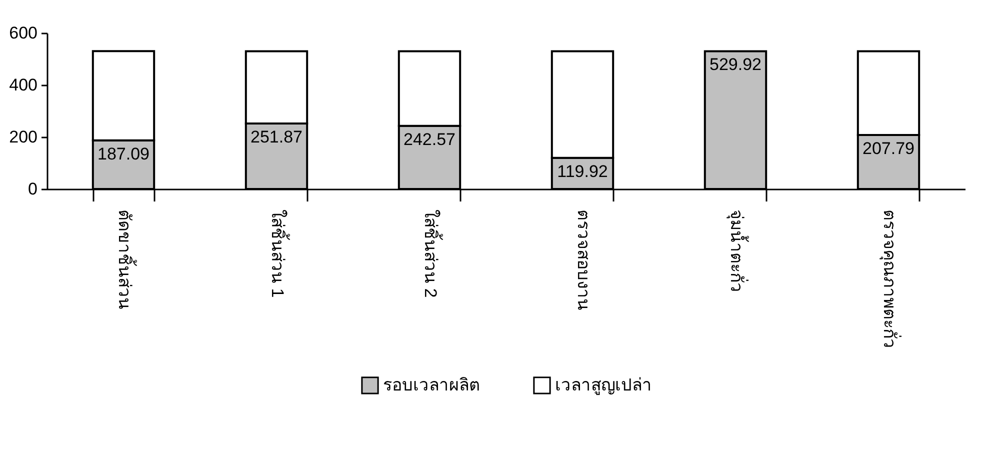 The height and width of the screenshot is (475, 1000). What do you see at coordinates (737, 251) in the screenshot?
I see `x-tick-label: จุ่มน้ำตะกั่ว` at bounding box center [737, 251].